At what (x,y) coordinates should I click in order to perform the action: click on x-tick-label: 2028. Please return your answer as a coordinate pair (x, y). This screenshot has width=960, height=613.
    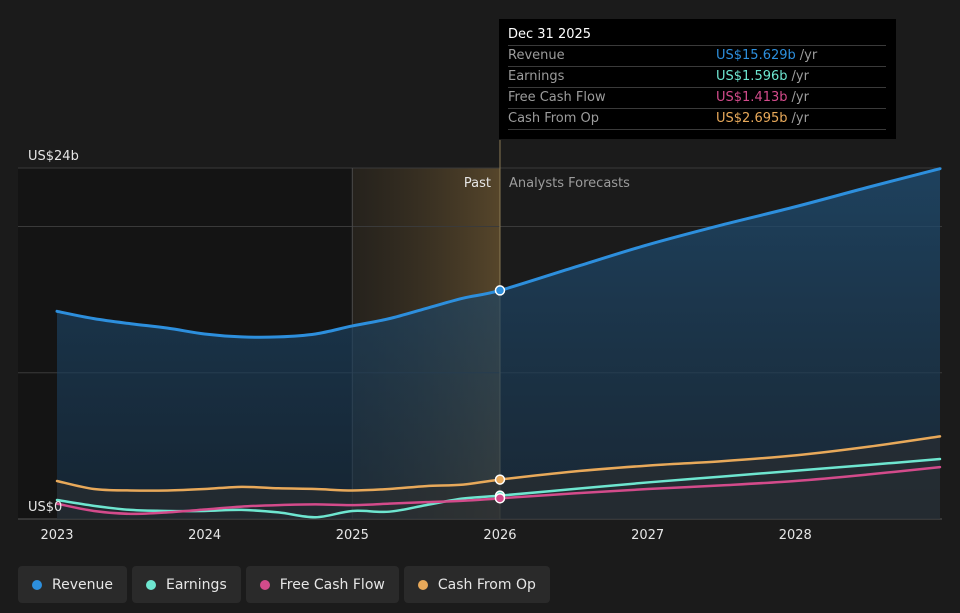
    Looking at the image, I should click on (795, 535).